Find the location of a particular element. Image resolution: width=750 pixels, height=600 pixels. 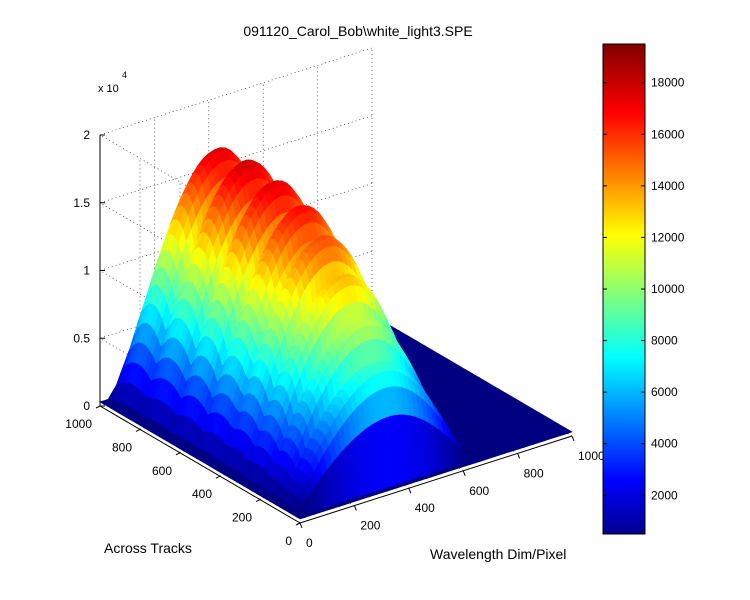

colorbar-tick-label: 12000 is located at coordinates (668, 237).